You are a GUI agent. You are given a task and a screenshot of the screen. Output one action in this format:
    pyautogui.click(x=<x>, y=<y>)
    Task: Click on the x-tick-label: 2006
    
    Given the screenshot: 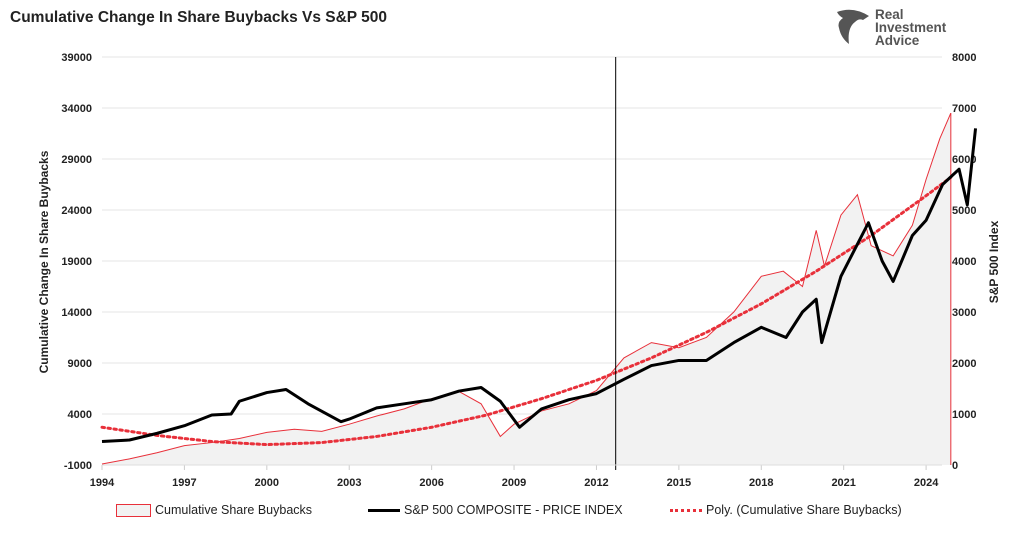 What is the action you would take?
    pyautogui.click(x=431, y=483)
    